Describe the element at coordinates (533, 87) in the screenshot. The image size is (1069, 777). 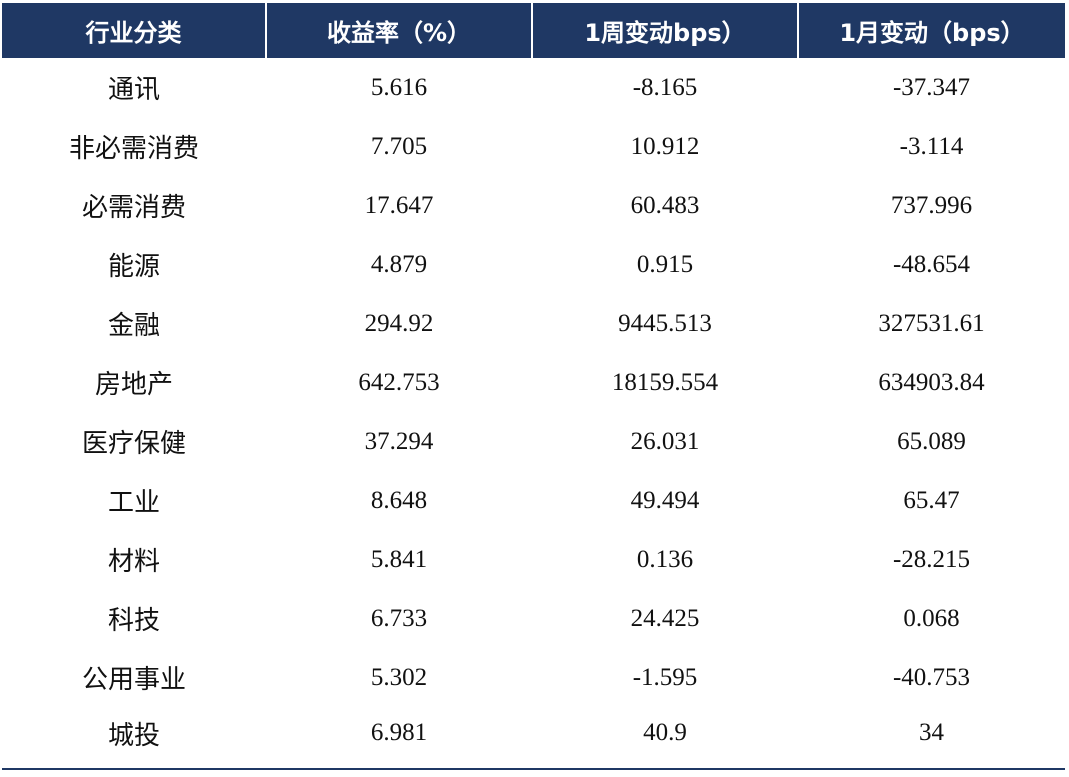
I see `table-row: 通讯 5.616 -8.165 -37.347` at that location.